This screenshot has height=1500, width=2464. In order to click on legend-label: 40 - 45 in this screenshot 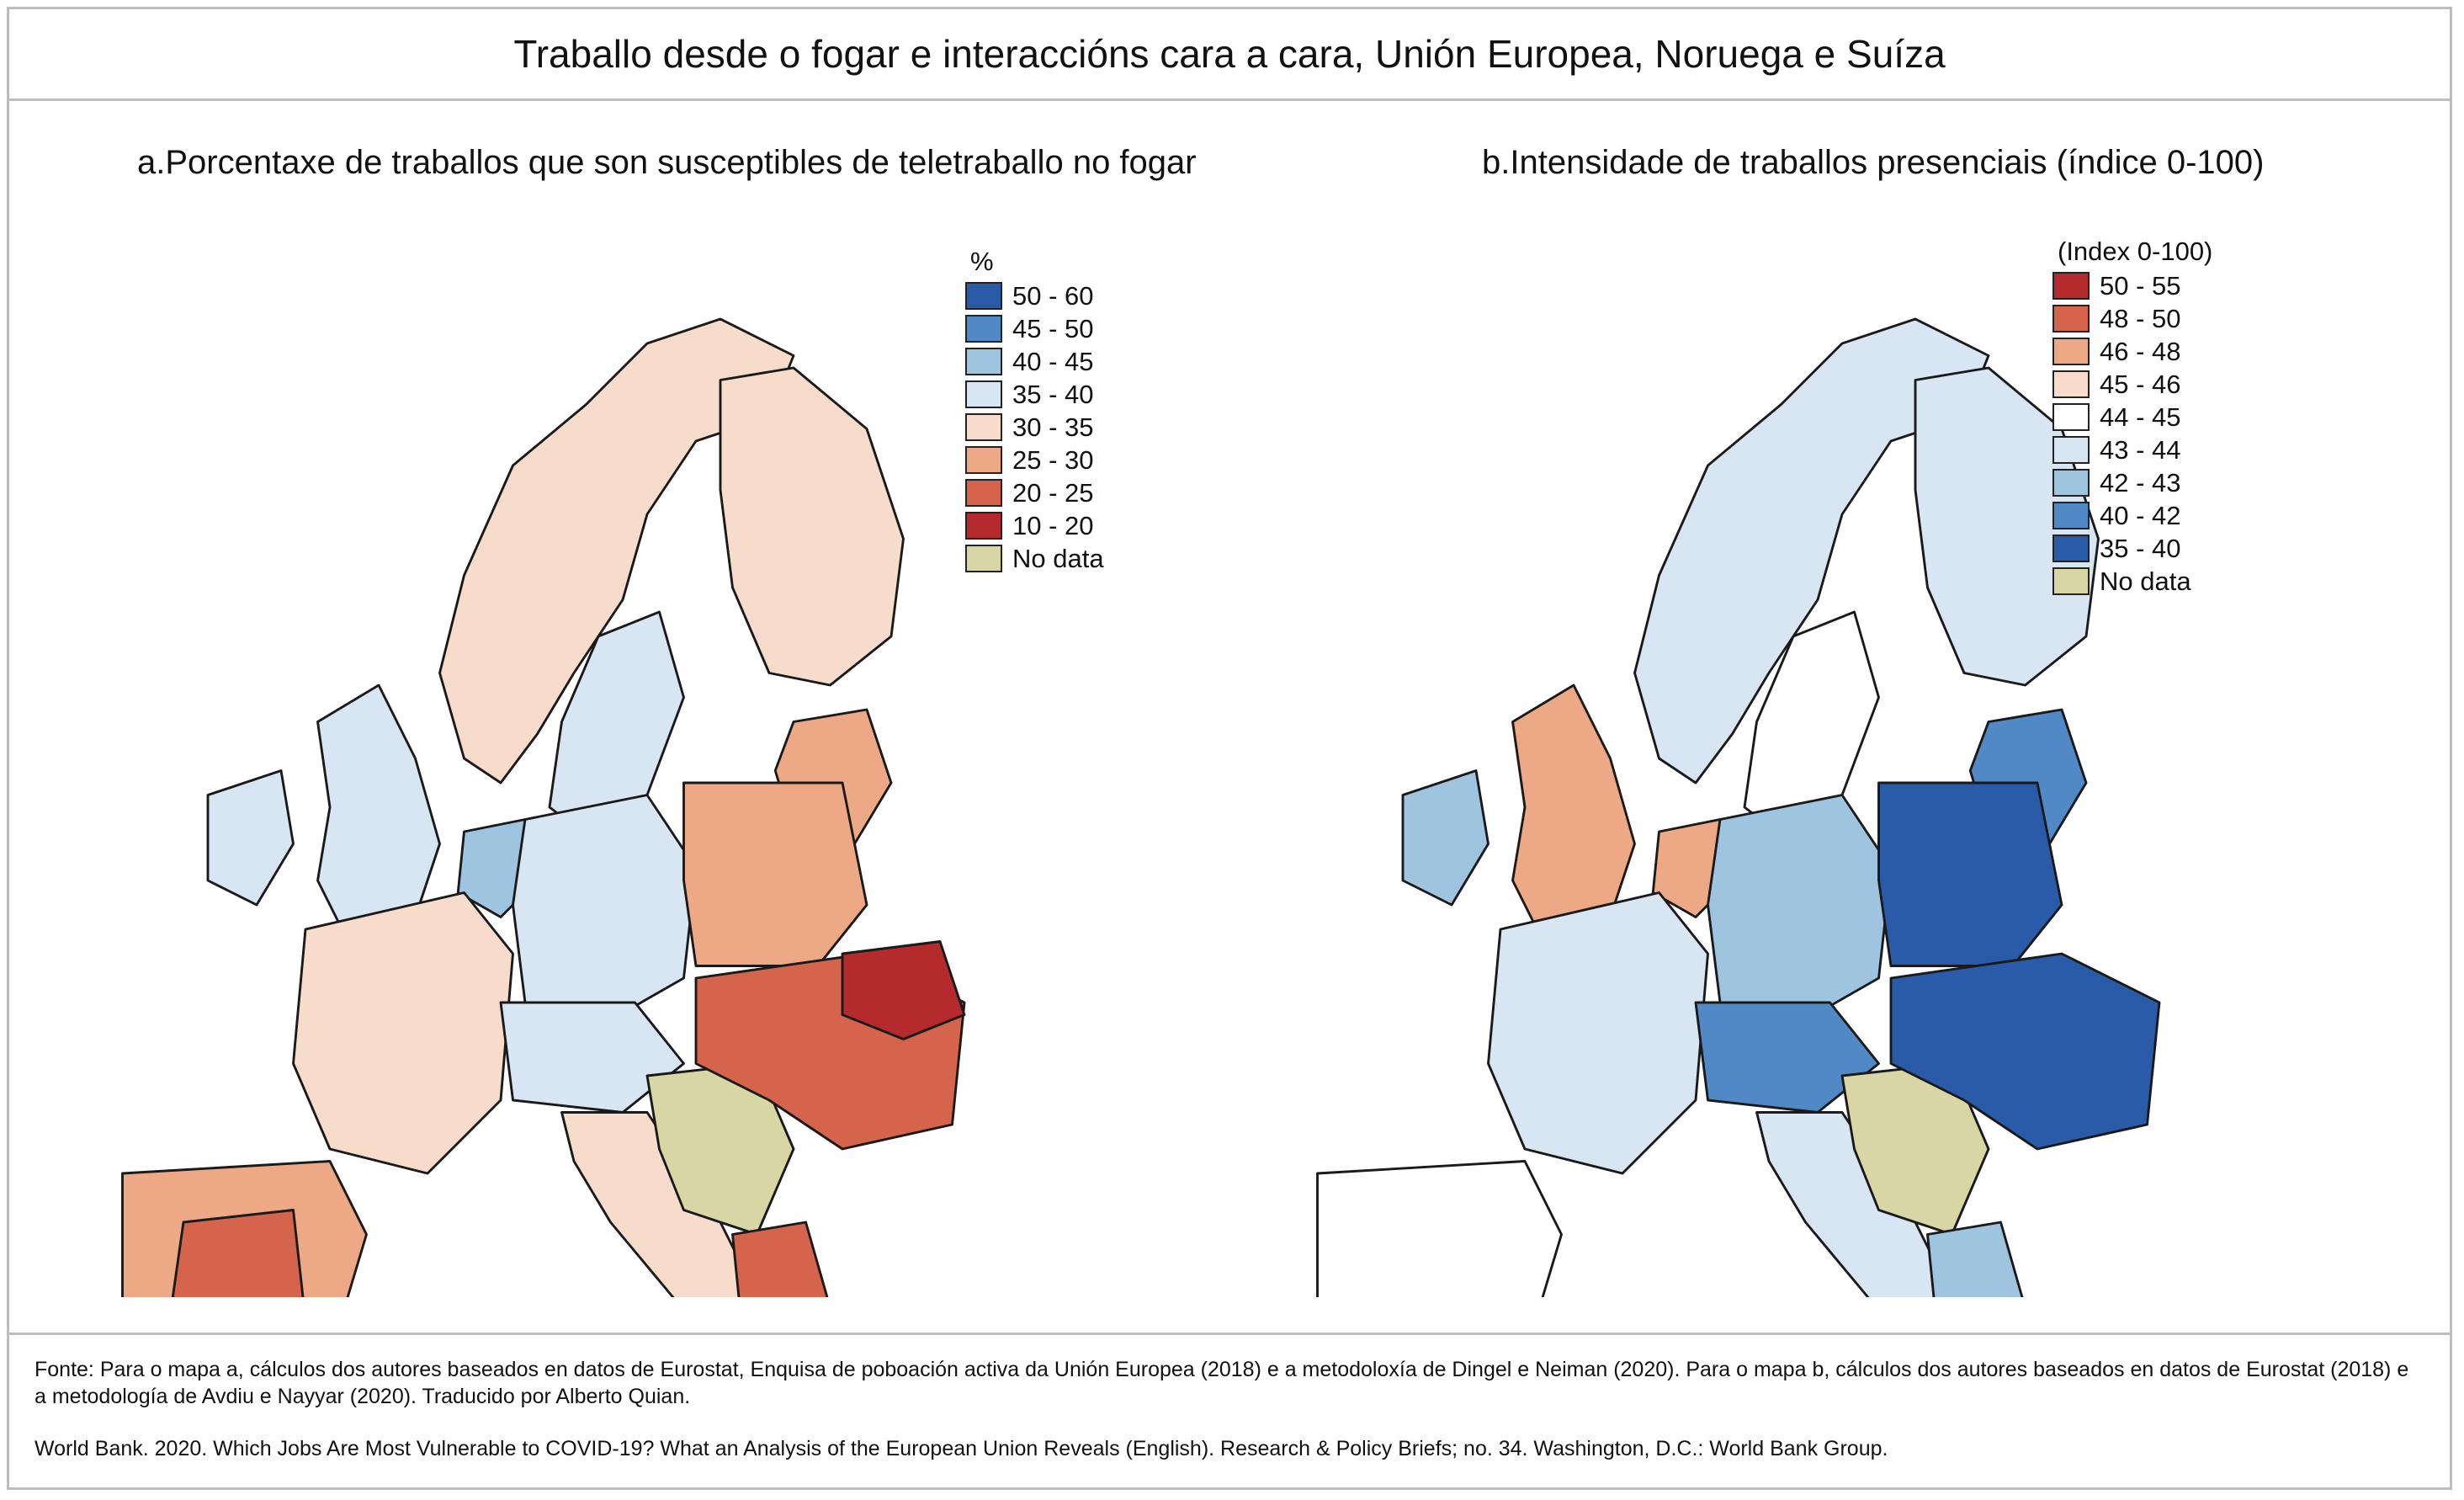, I will do `click(1053, 361)`.